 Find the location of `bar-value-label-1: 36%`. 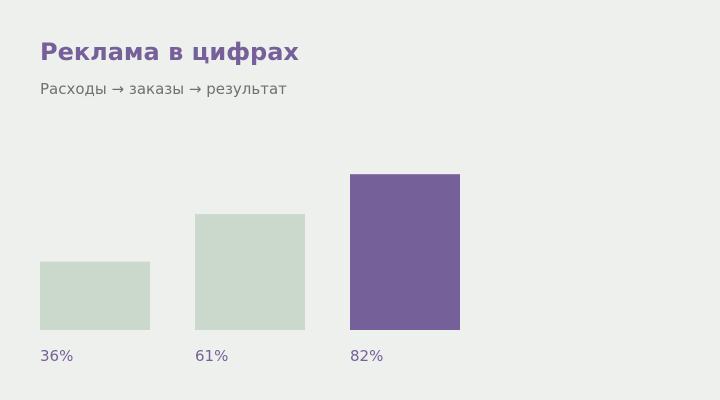

bar-value-label-1: 36% is located at coordinates (56, 356).